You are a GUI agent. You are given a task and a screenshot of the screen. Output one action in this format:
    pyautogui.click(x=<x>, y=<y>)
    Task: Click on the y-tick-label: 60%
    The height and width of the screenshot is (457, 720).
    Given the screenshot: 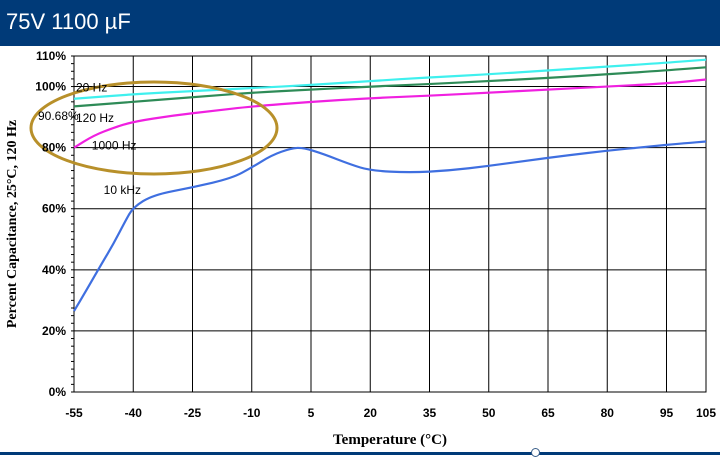 What is the action you would take?
    pyautogui.click(x=54, y=209)
    